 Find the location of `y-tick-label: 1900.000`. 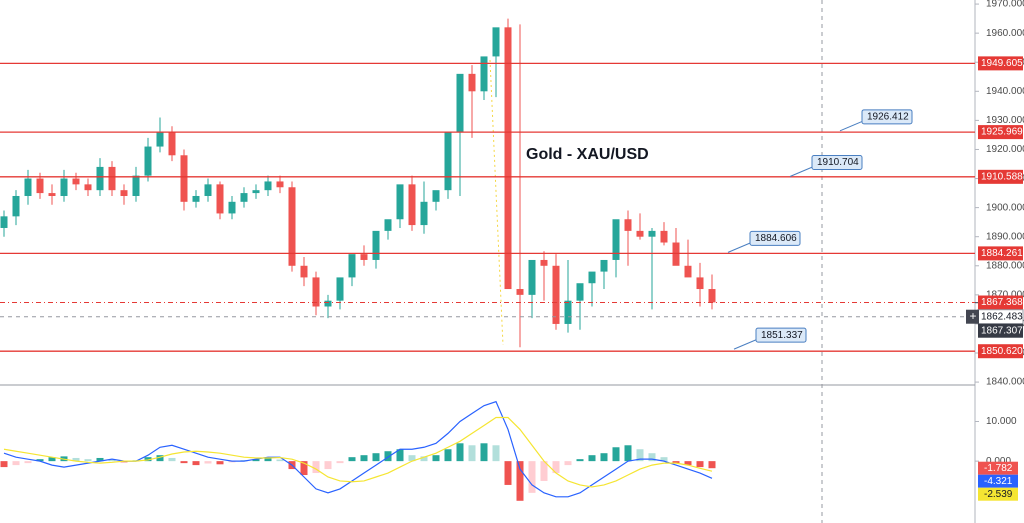

y-tick-label: 1900.000 is located at coordinates (1005, 207).